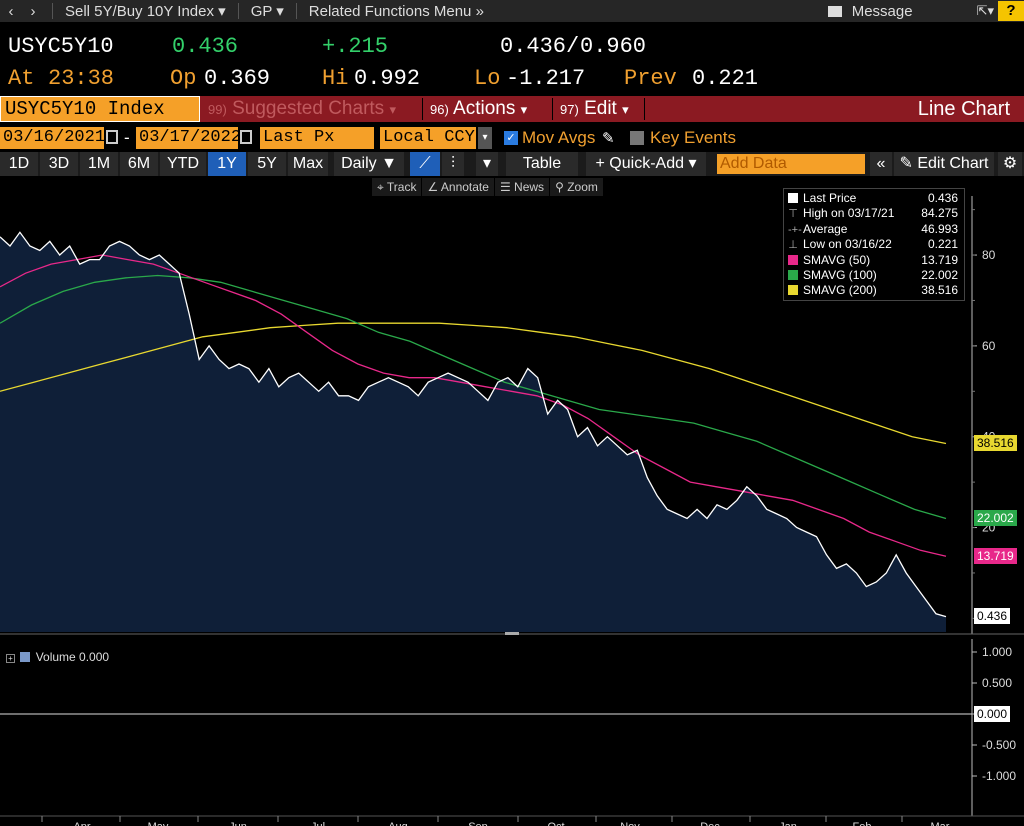  I want to click on legend-low: ⊥ Low on 03/16/22 0.221, so click(874, 244).